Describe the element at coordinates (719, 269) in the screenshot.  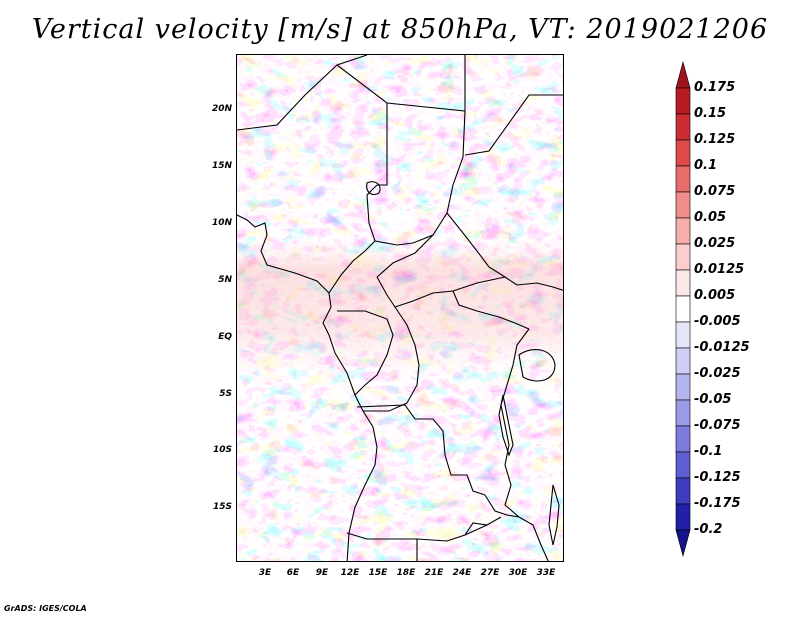
I see `colorbar-label-7: 0.0125` at that location.